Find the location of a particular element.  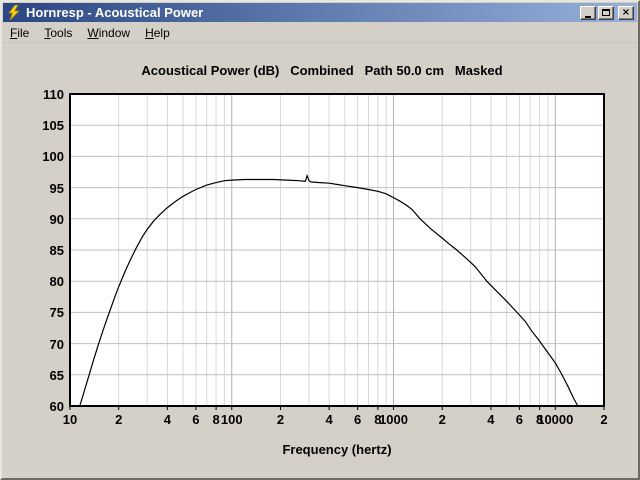

x-tick-label: 100 is located at coordinates (231, 419).